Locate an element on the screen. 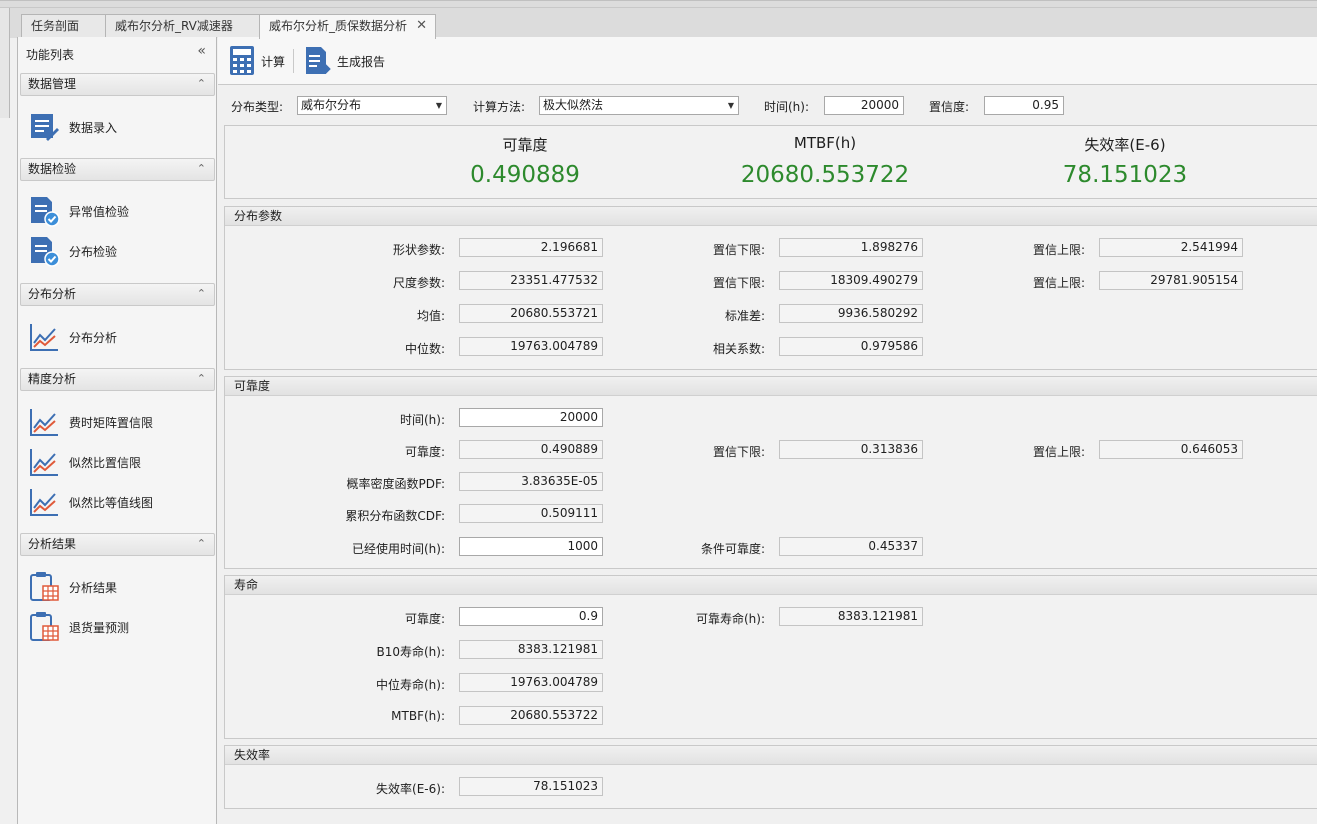  std-value: 9936.580292 is located at coordinates (851, 313).